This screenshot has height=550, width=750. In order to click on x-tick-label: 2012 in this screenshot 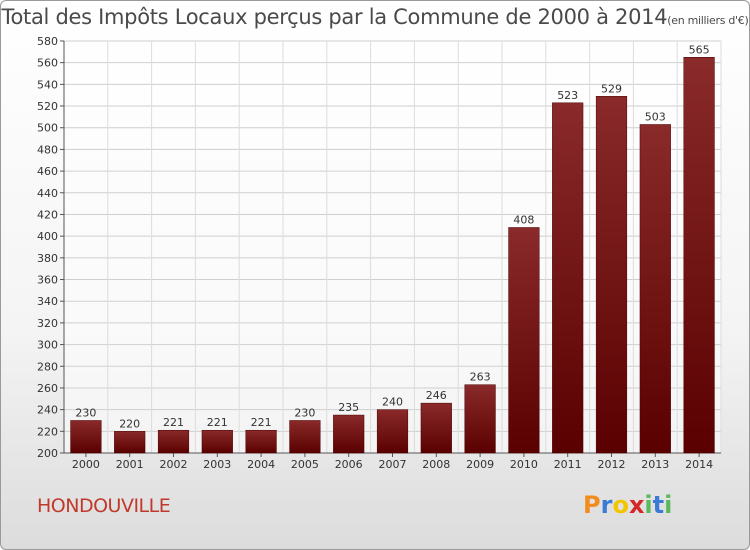, I will do `click(612, 464)`.